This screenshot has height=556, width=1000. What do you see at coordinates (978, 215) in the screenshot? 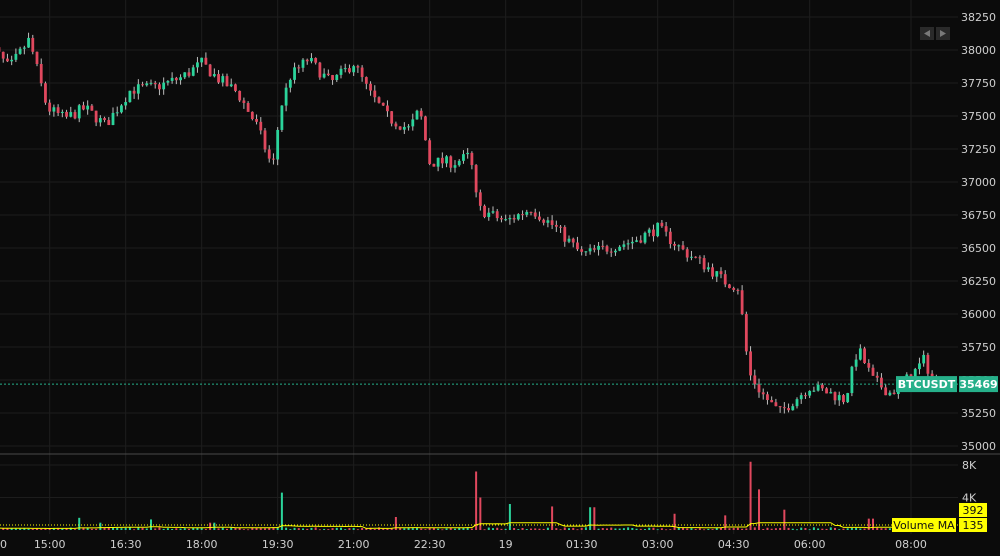
I see `price-tick-label: 36750` at bounding box center [978, 215].